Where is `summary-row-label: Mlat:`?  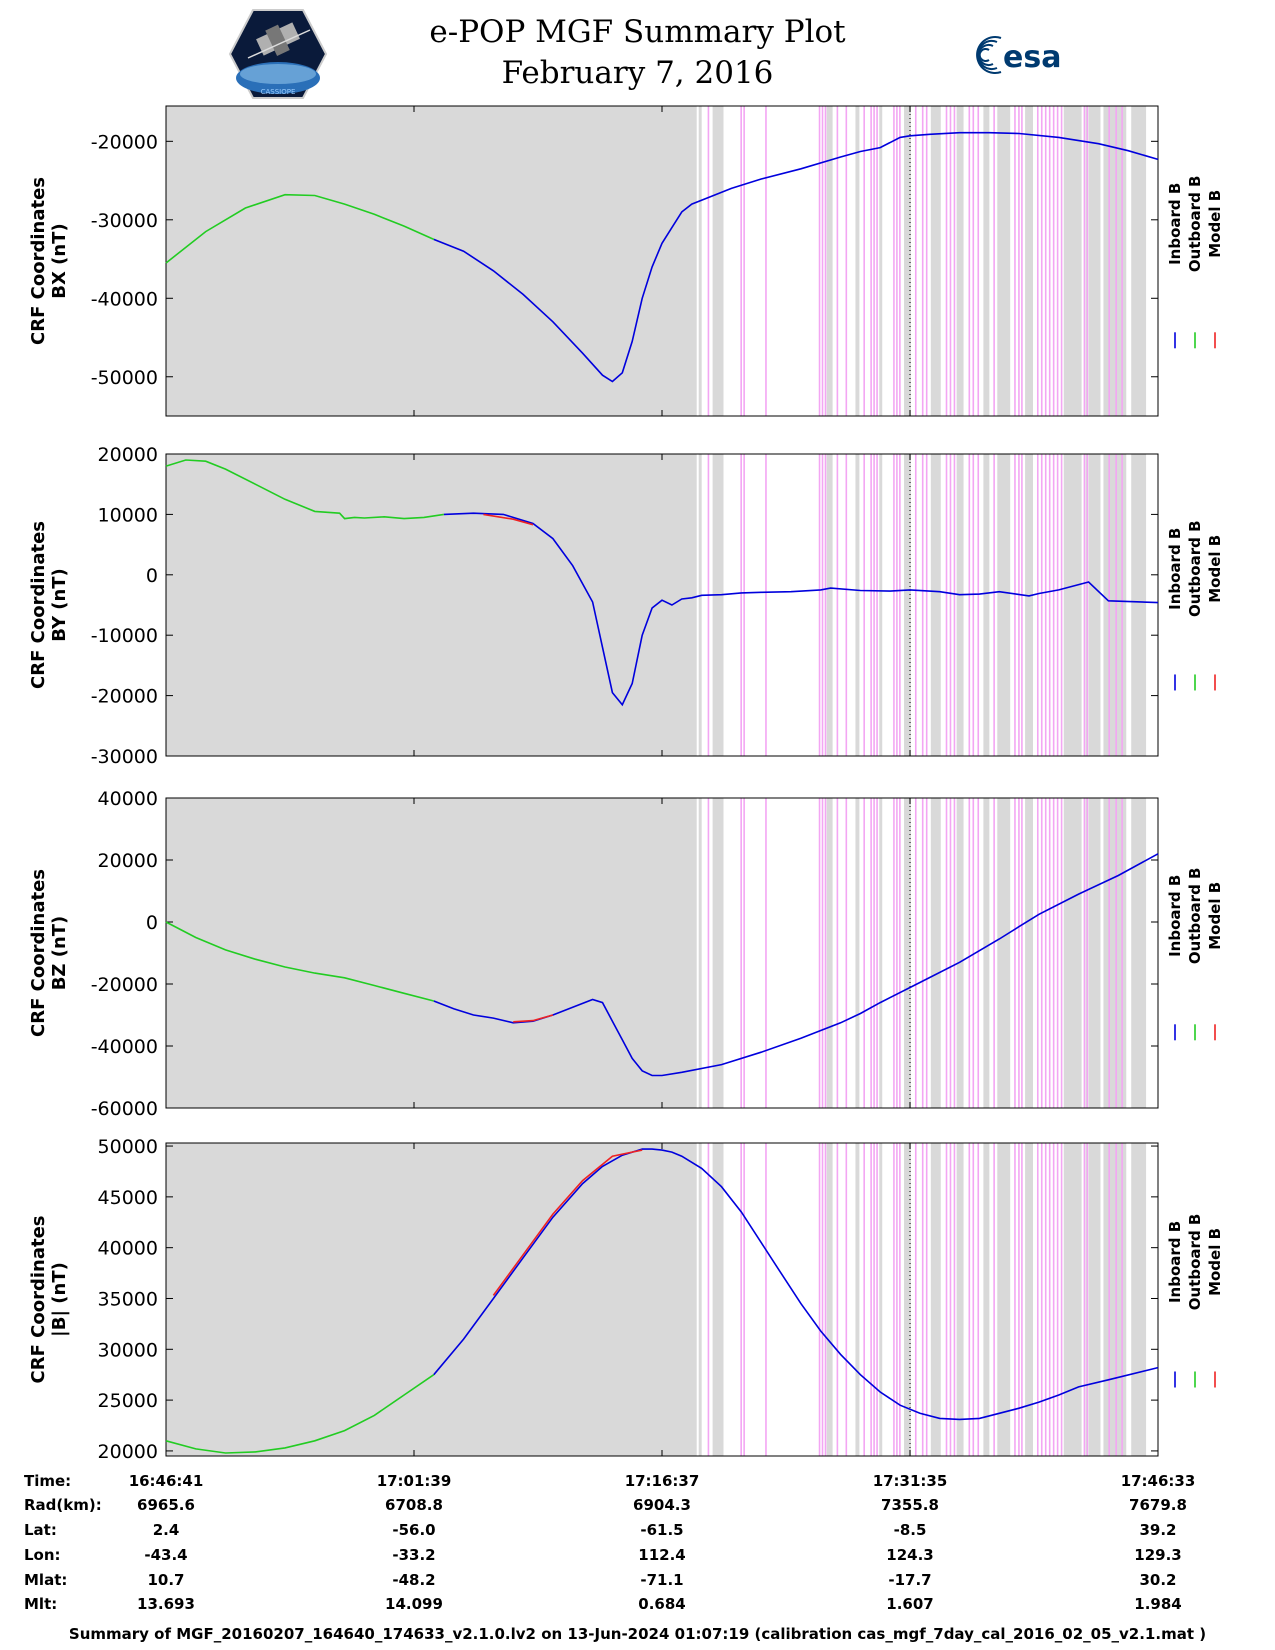 summary-row-label: Mlat: is located at coordinates (46, 1580).